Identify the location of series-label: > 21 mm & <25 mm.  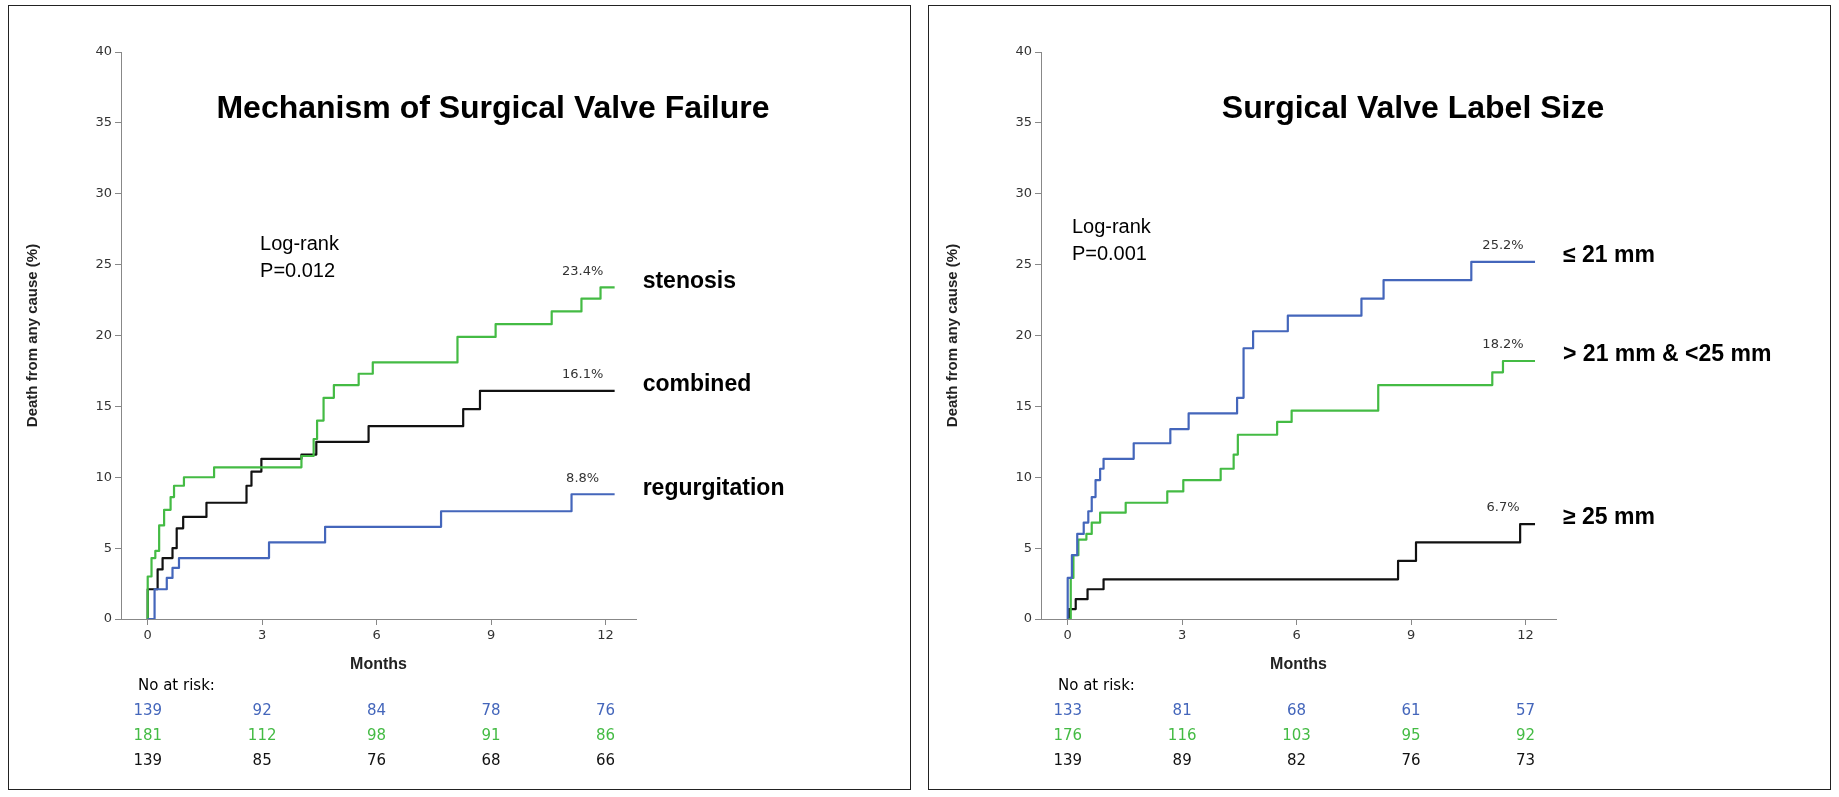
(1667, 353).